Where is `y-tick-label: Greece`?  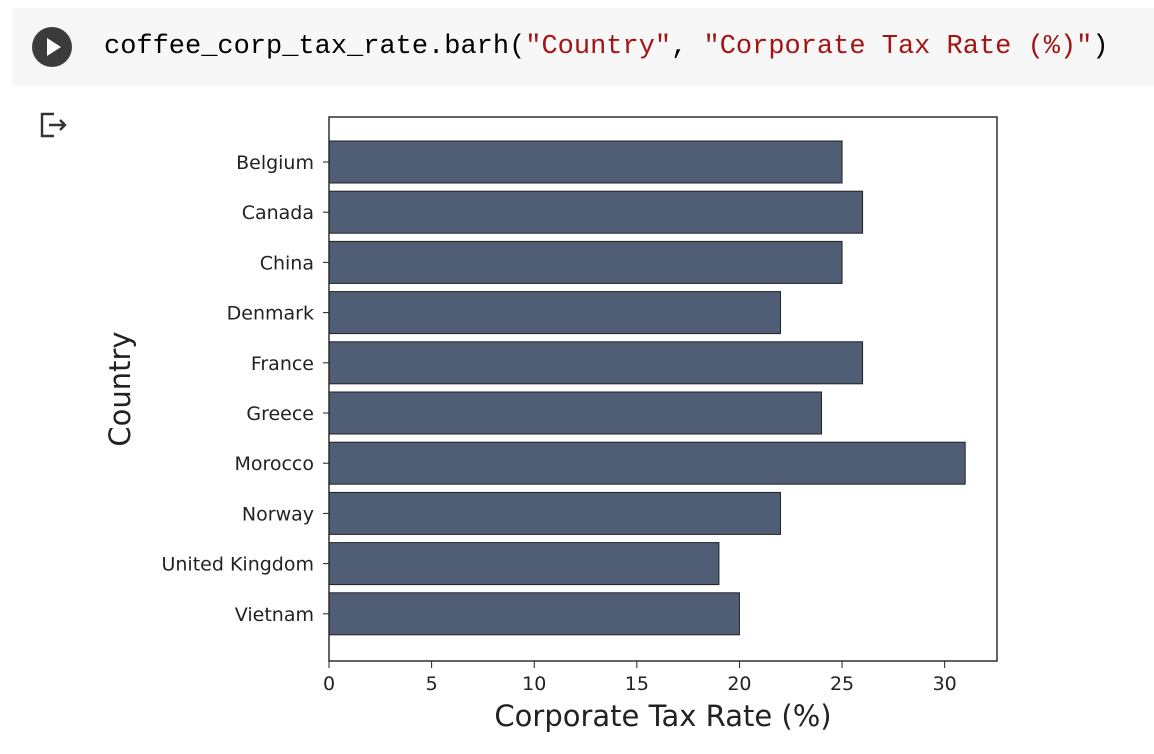 y-tick-label: Greece is located at coordinates (280, 414).